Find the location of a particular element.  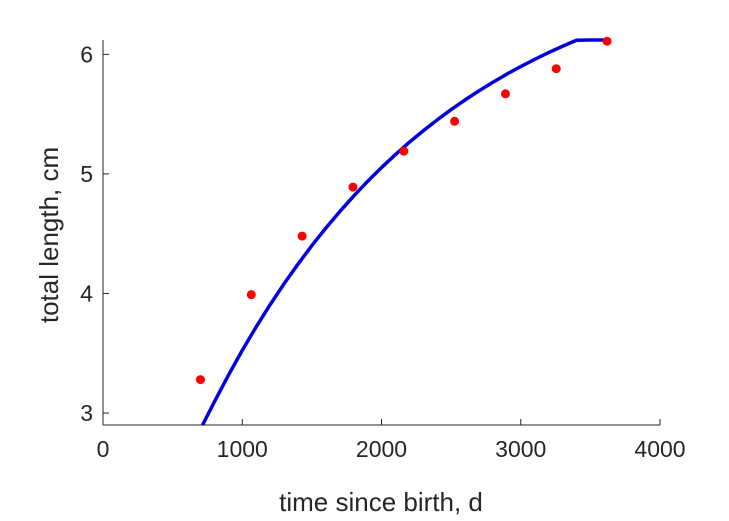

y-tick-label: 6 is located at coordinates (86, 54).